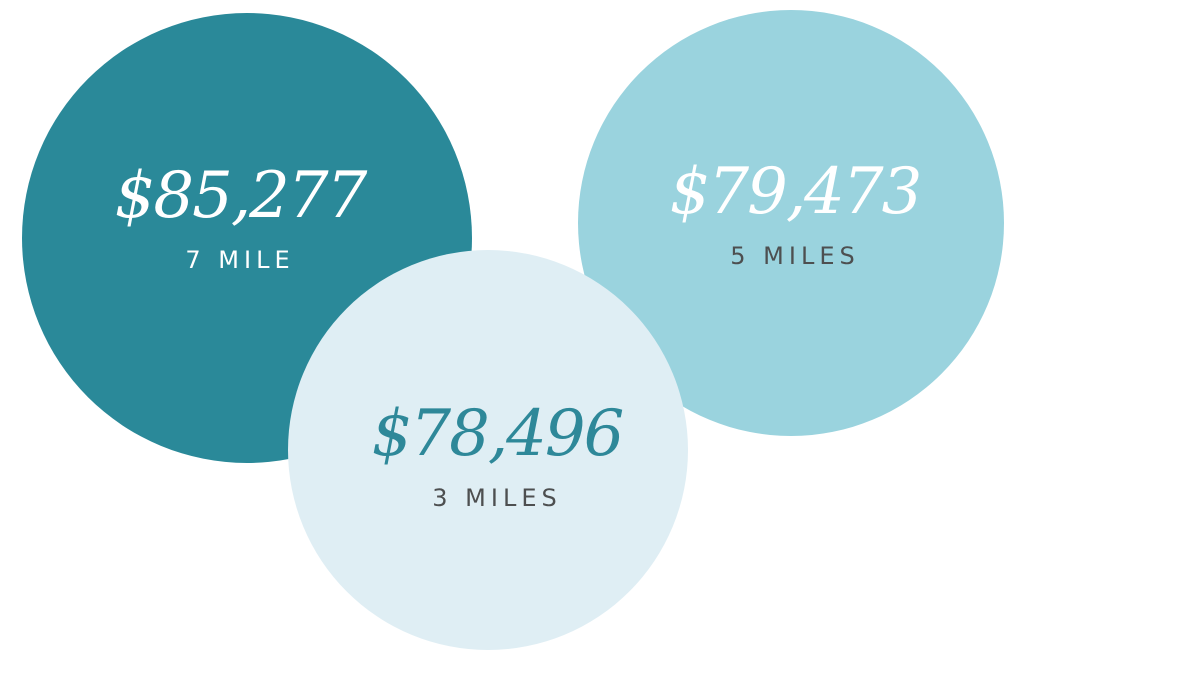 The height and width of the screenshot is (673, 1200). Describe the element at coordinates (497, 498) in the screenshot. I see `radius-label-3-miles: 3 MILES` at that location.